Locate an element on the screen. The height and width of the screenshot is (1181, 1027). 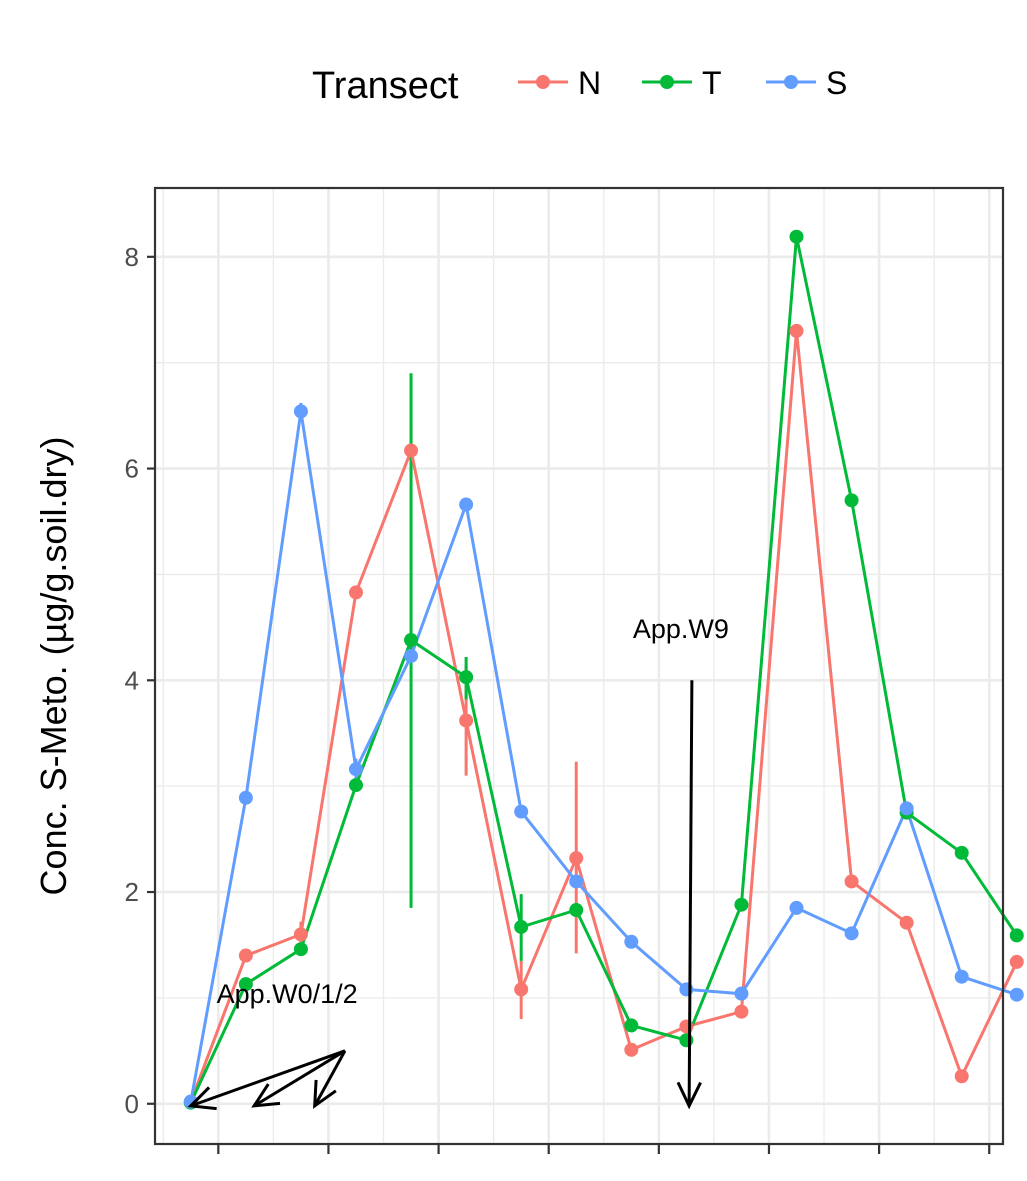
legend-key-point-n is located at coordinates (543, 82).